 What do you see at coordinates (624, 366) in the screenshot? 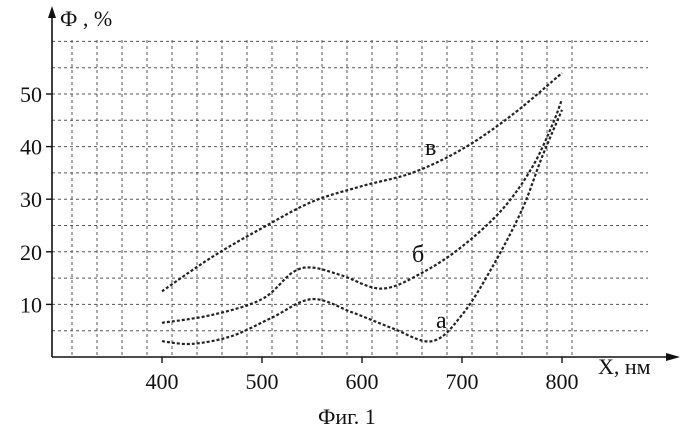
I see `x-axis-label: X, нм` at bounding box center [624, 366].